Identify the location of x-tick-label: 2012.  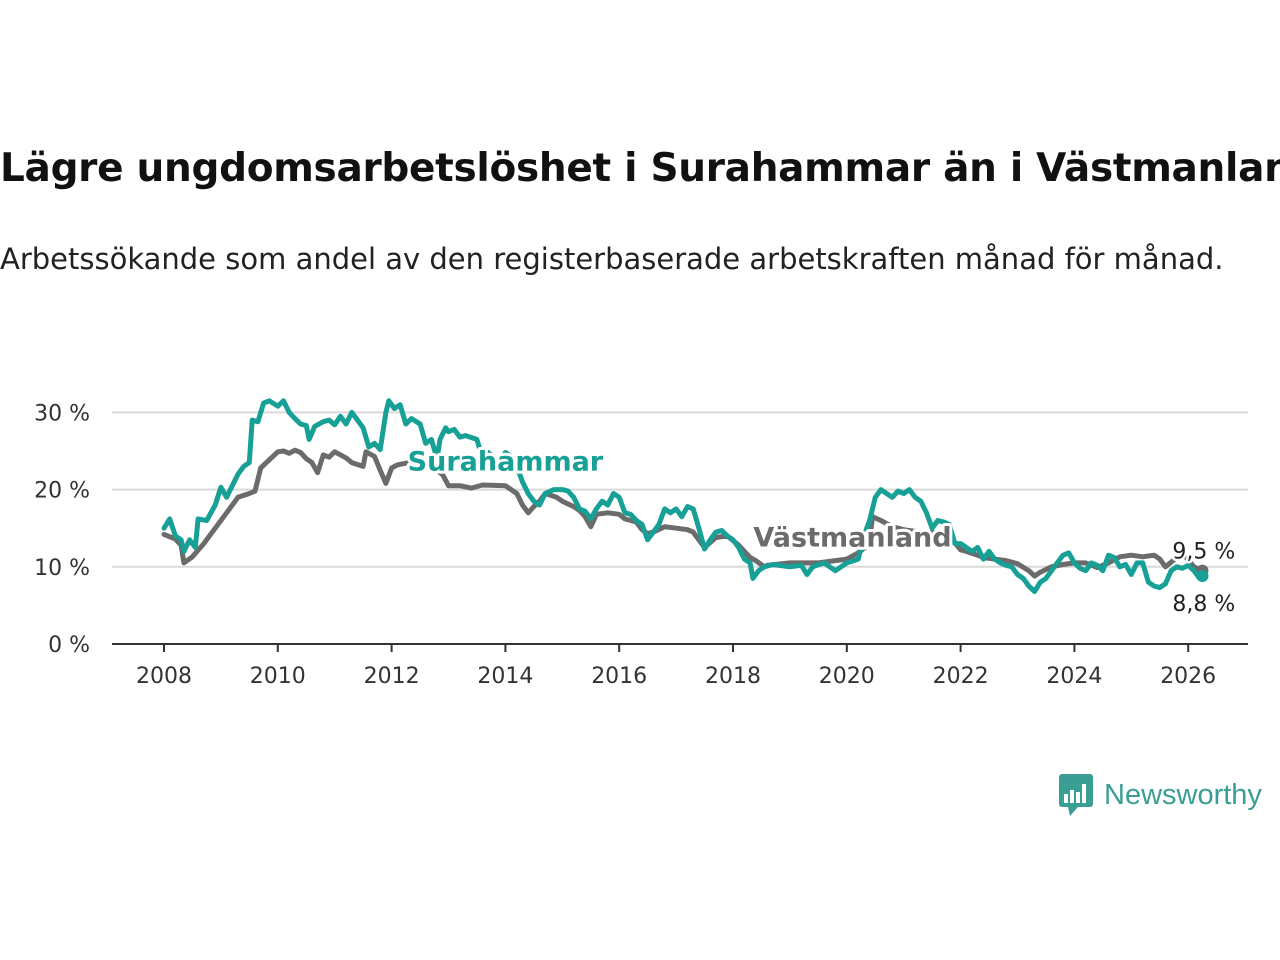
(392, 676).